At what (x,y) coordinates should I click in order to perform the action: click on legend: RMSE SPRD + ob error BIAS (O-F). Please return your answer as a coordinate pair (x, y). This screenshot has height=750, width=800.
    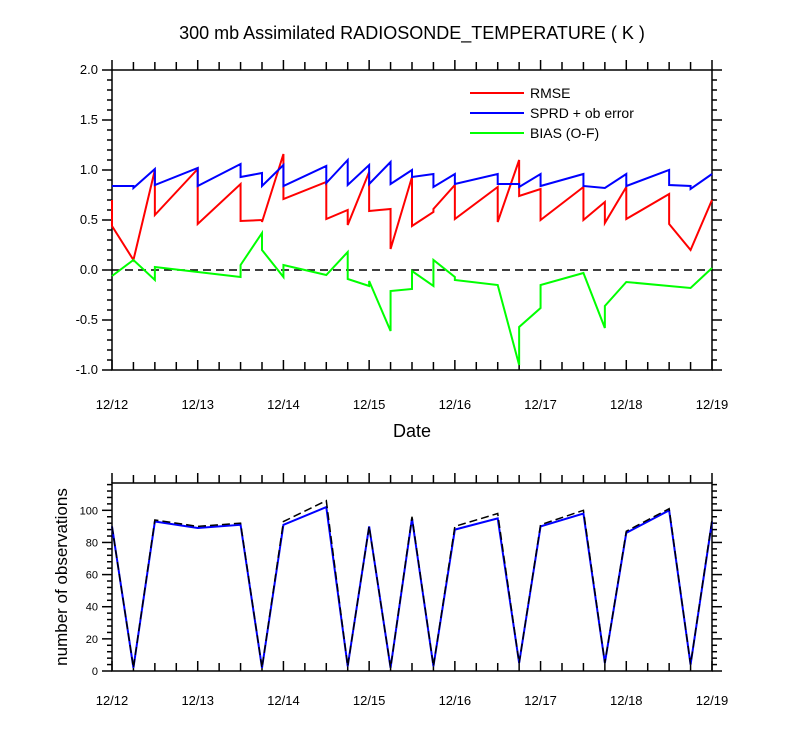
    Looking at the image, I should click on (552, 113).